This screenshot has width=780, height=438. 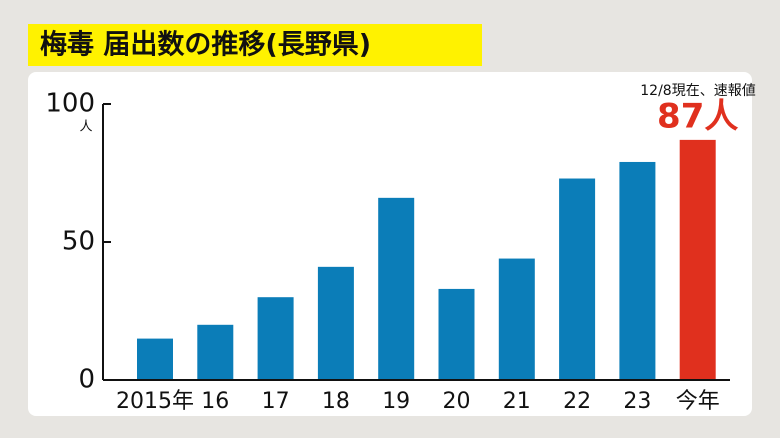 What do you see at coordinates (697, 116) in the screenshot?
I see `value-label: 87人` at bounding box center [697, 116].